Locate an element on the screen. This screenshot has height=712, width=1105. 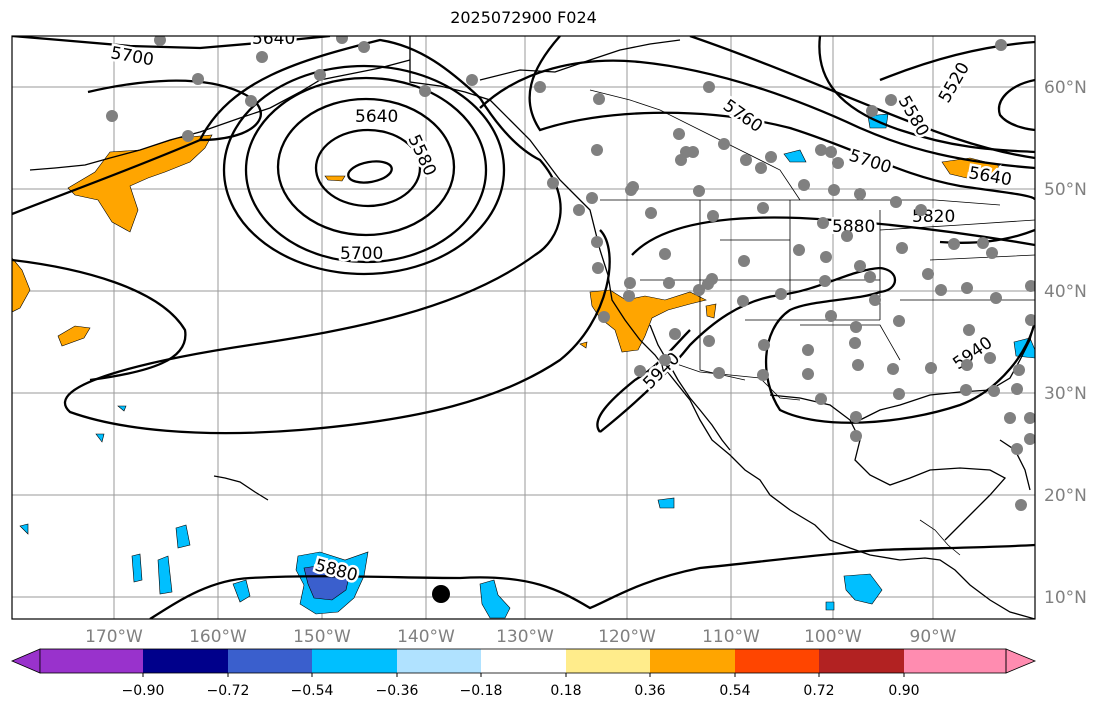
colorbar-tick-label: −0.54 is located at coordinates (312, 691).